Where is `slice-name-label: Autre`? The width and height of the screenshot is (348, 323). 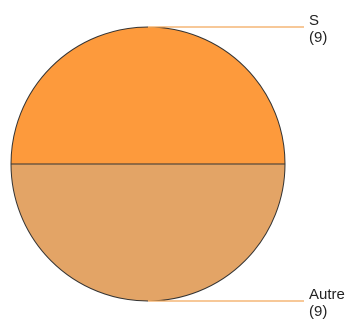
slice-name-label: Autre is located at coordinates (327, 294).